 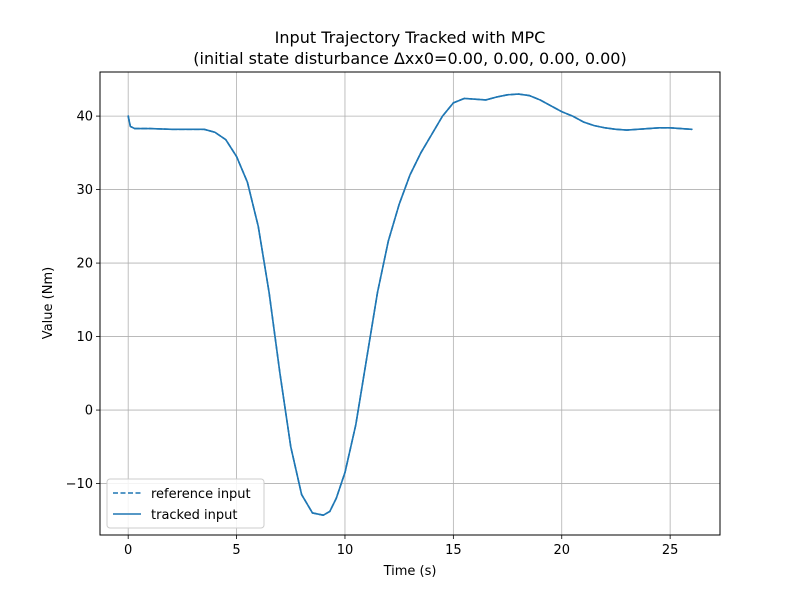 I want to click on y-tick-label: 0, so click(x=89, y=411).